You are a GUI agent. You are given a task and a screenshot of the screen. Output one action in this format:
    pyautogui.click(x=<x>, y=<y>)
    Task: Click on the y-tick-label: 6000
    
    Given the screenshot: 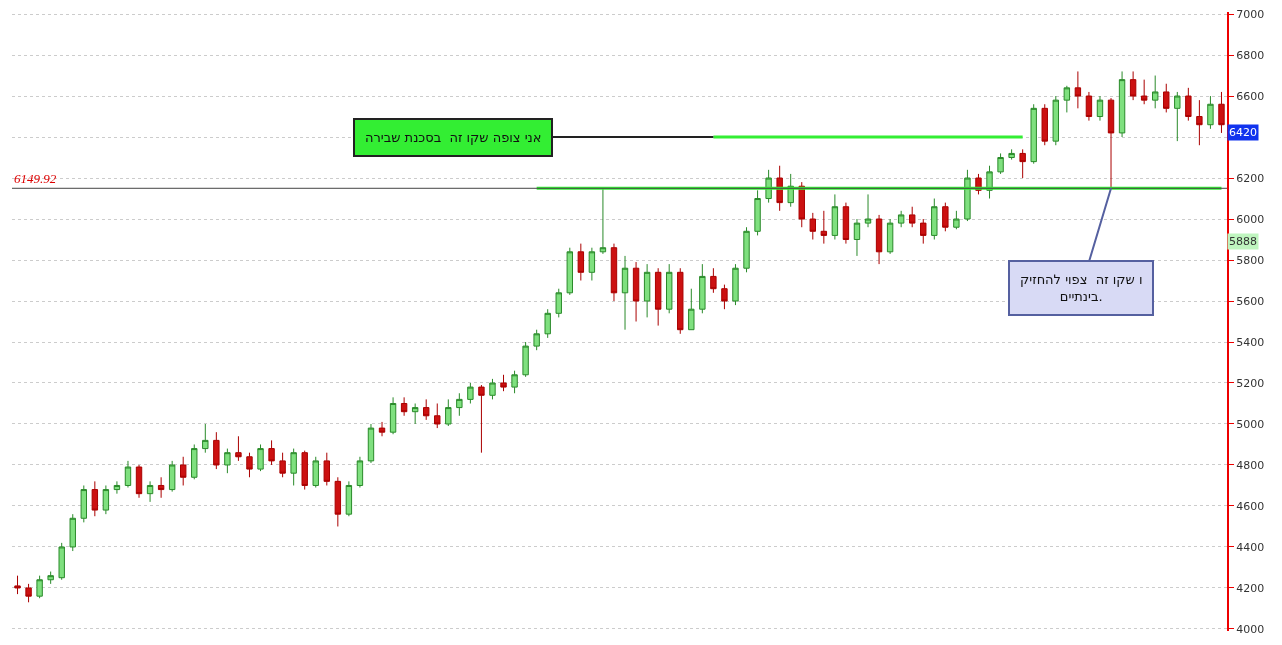 What is the action you would take?
    pyautogui.click(x=1250, y=219)
    